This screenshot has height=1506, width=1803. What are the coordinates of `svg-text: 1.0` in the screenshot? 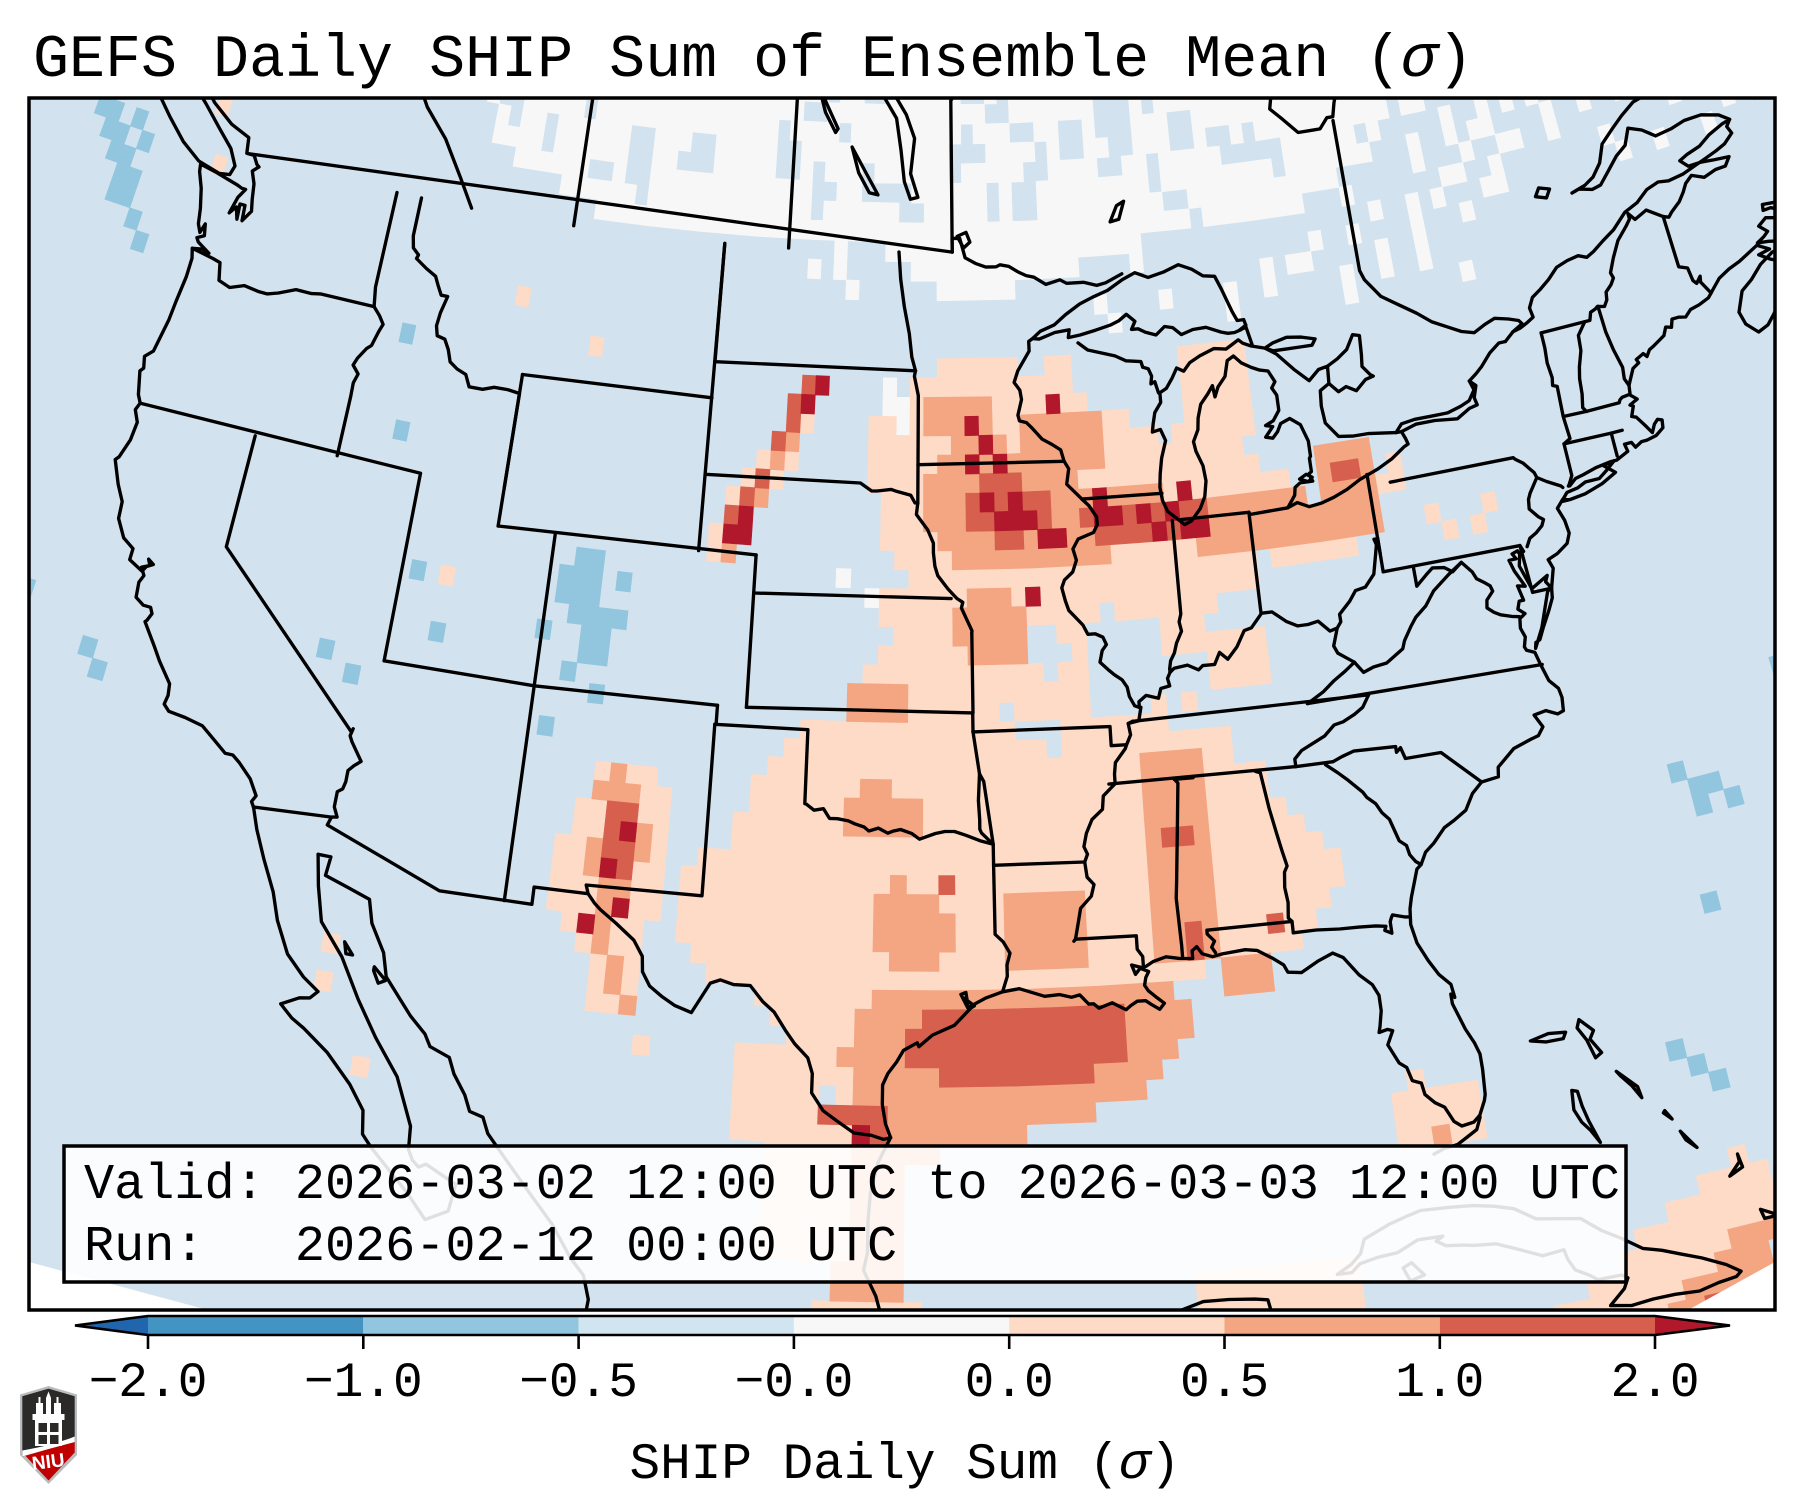 It's located at (1439, 1383).